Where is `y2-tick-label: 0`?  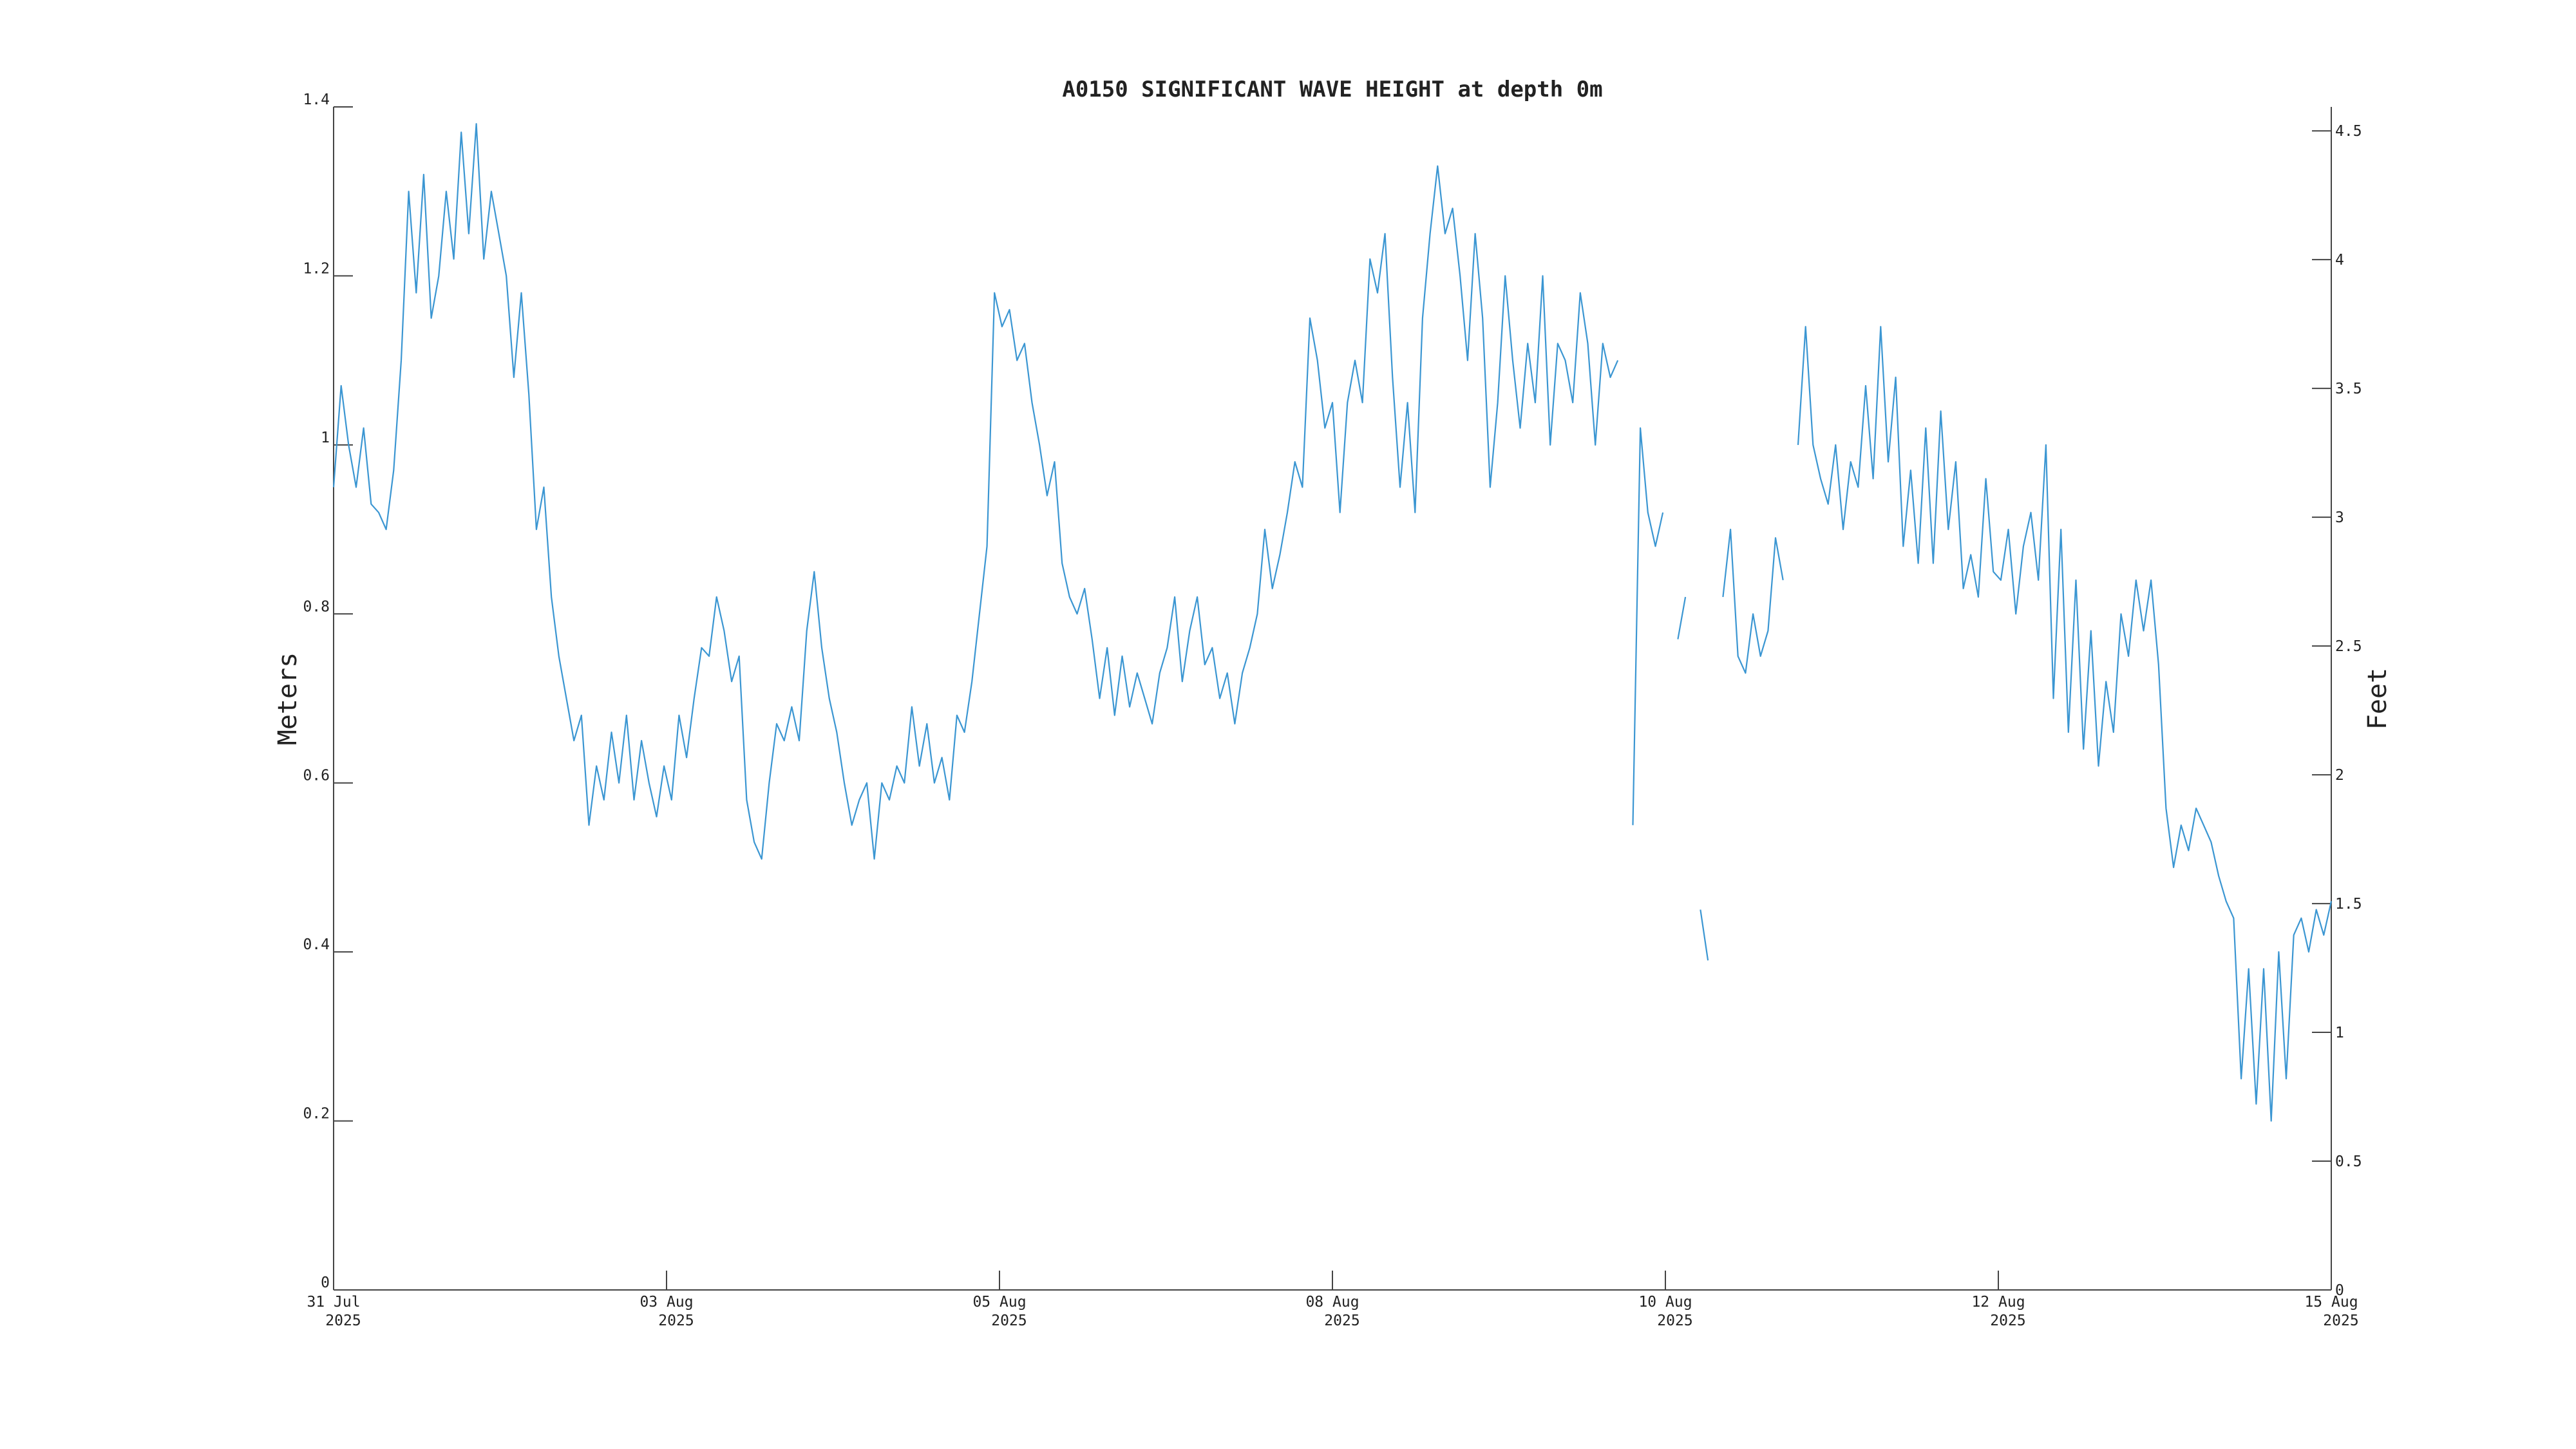 y2-tick-label: 0 is located at coordinates (2339, 1290).